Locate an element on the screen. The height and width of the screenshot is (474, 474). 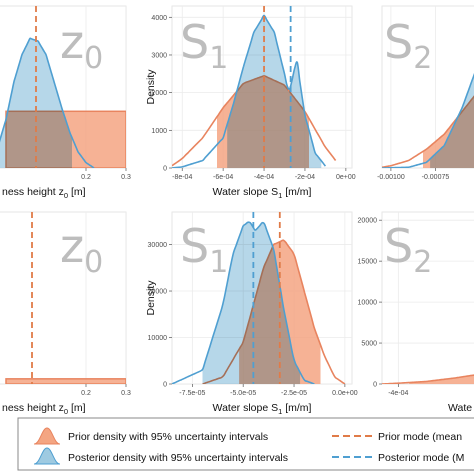
panel-top-right: S2-0.00100 -0.00075 is located at coordinates (425, 93).